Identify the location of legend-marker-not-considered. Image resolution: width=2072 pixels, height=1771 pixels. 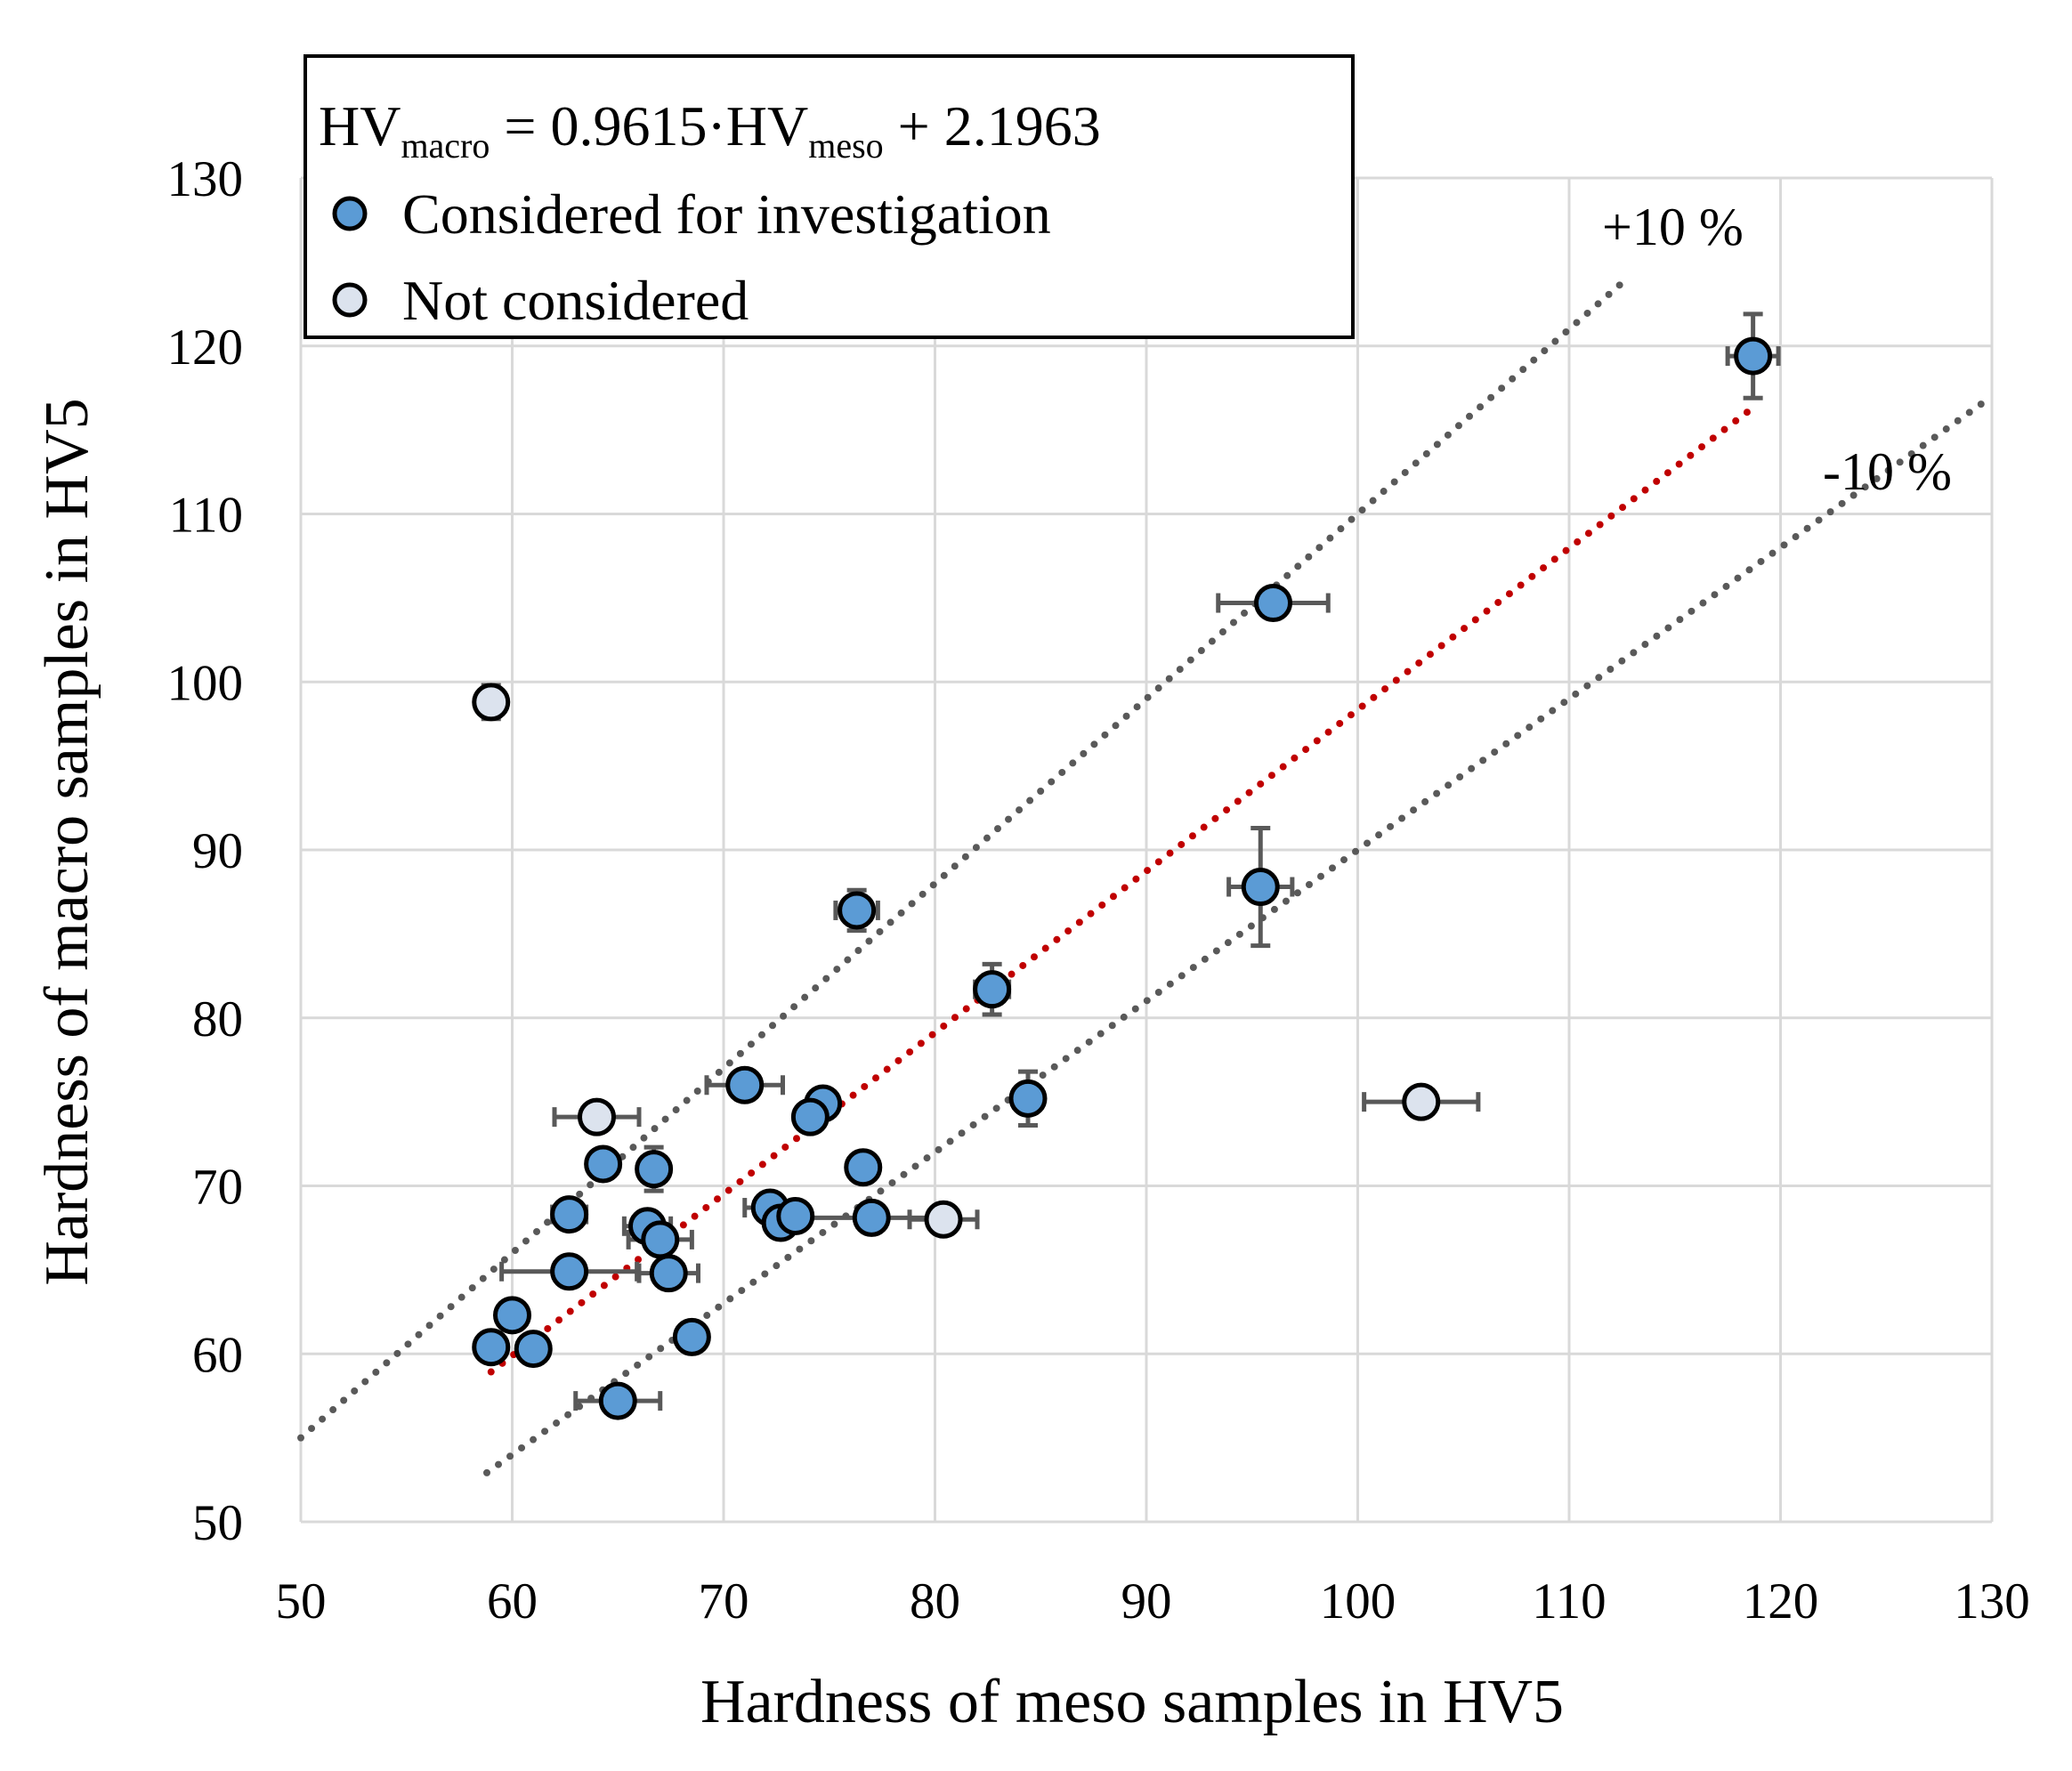
(350, 300).